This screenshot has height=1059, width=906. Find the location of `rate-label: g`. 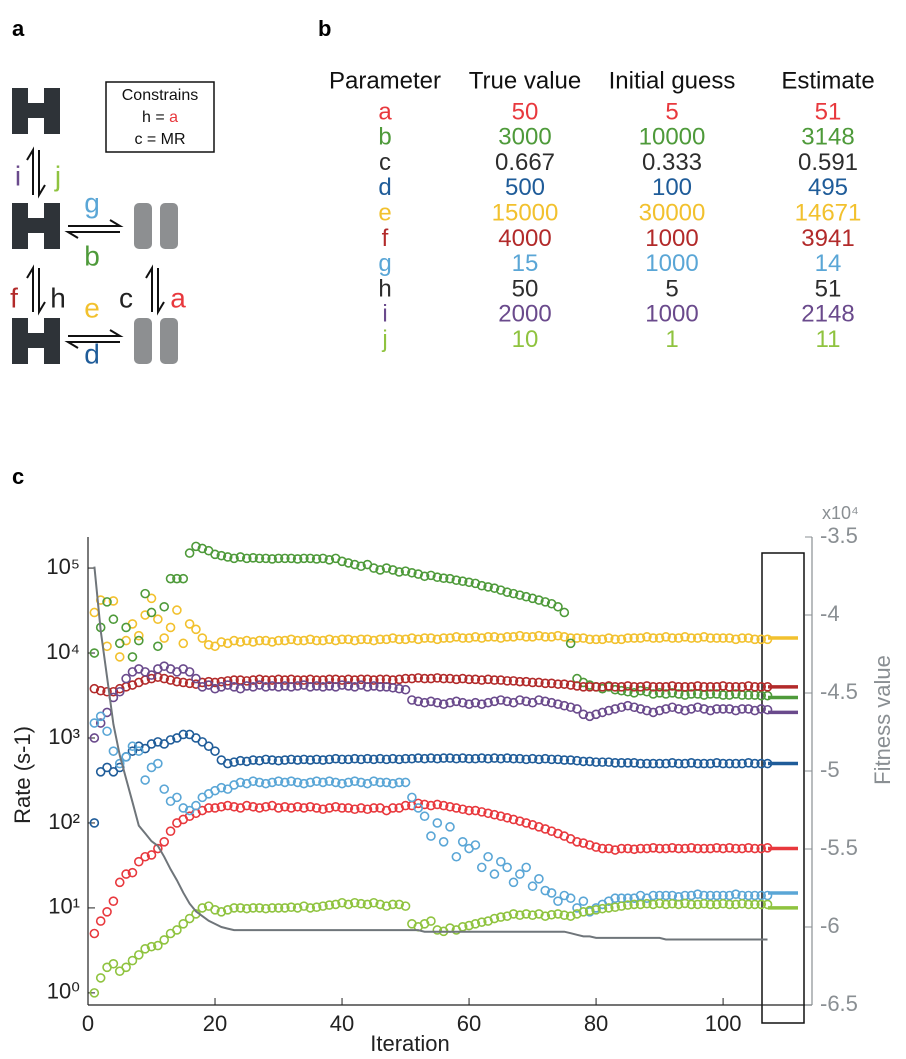

rate-label: g is located at coordinates (92, 202).